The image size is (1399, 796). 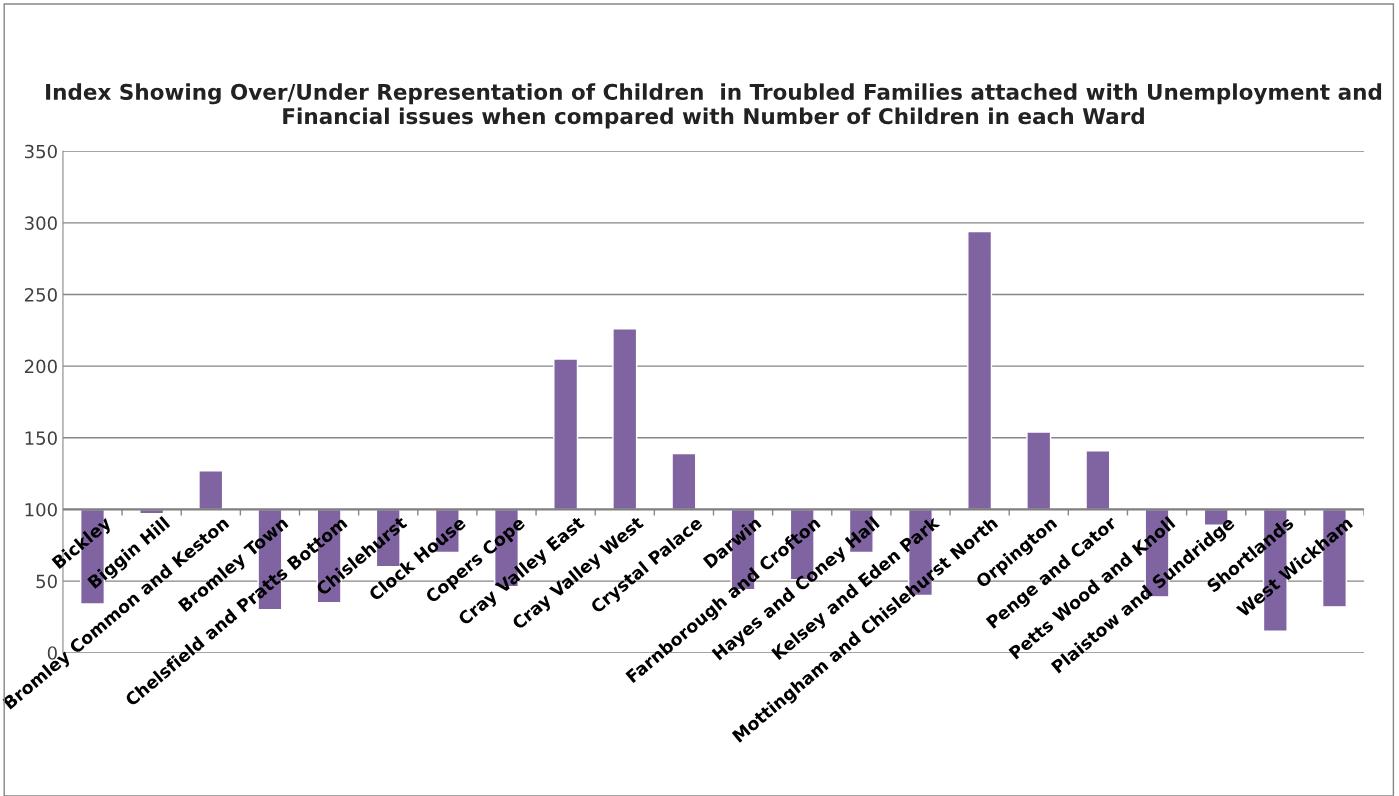 I want to click on y-tick-label: 150, so click(x=41, y=438).